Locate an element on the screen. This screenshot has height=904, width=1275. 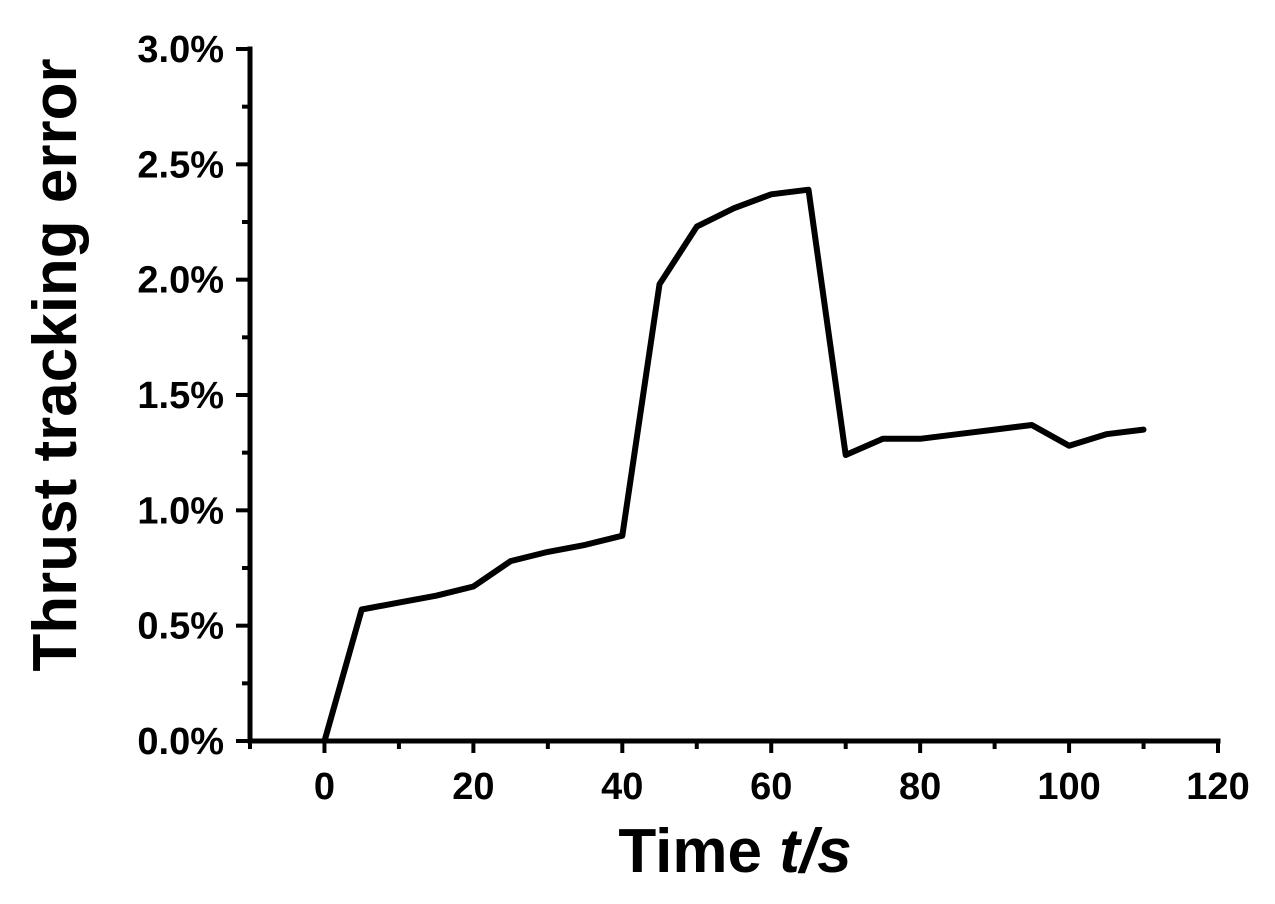
x-tick-label: 20 is located at coordinates (473, 787).